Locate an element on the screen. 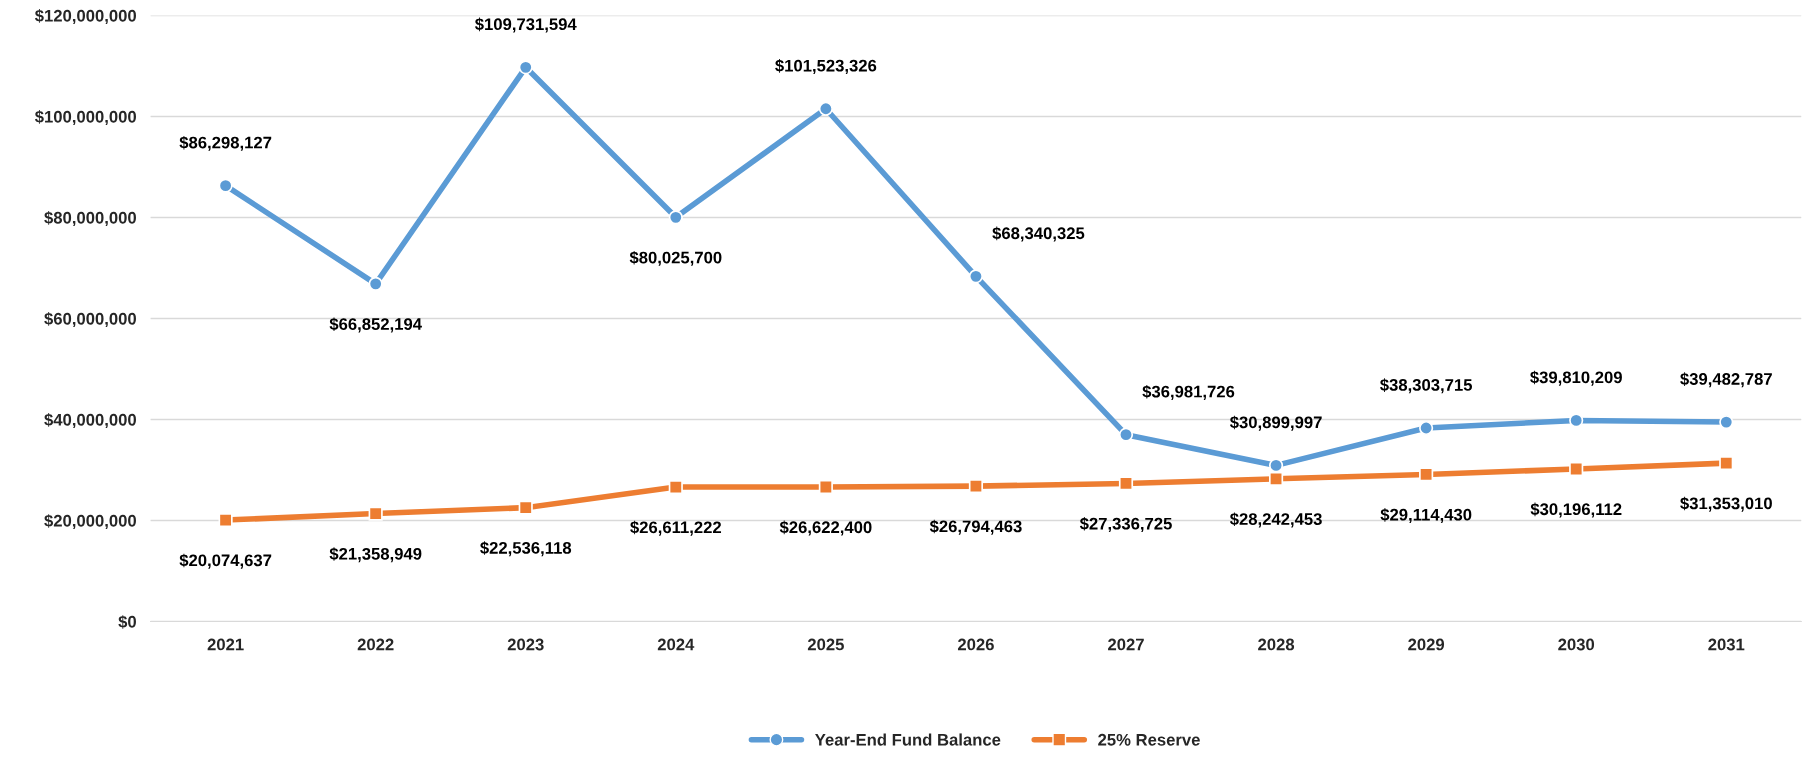  y-tick-label: $60,000,000 is located at coordinates (90, 320).